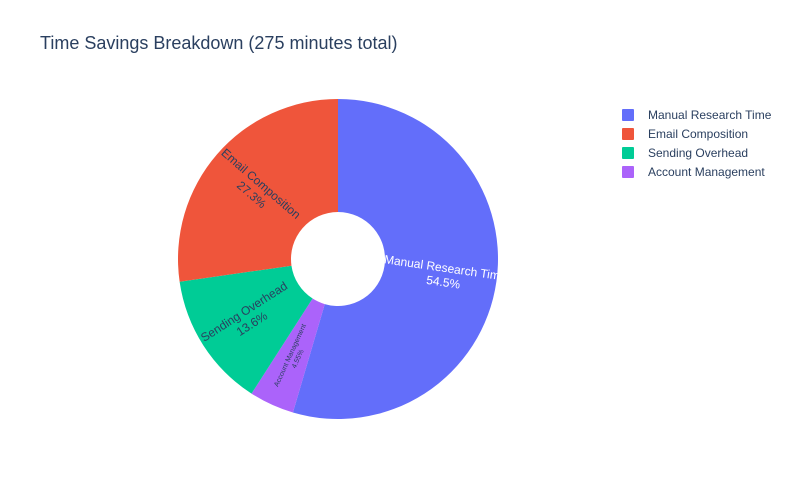  What do you see at coordinates (246, 329) in the screenshot?
I see `slice-sending-overhead` at bounding box center [246, 329].